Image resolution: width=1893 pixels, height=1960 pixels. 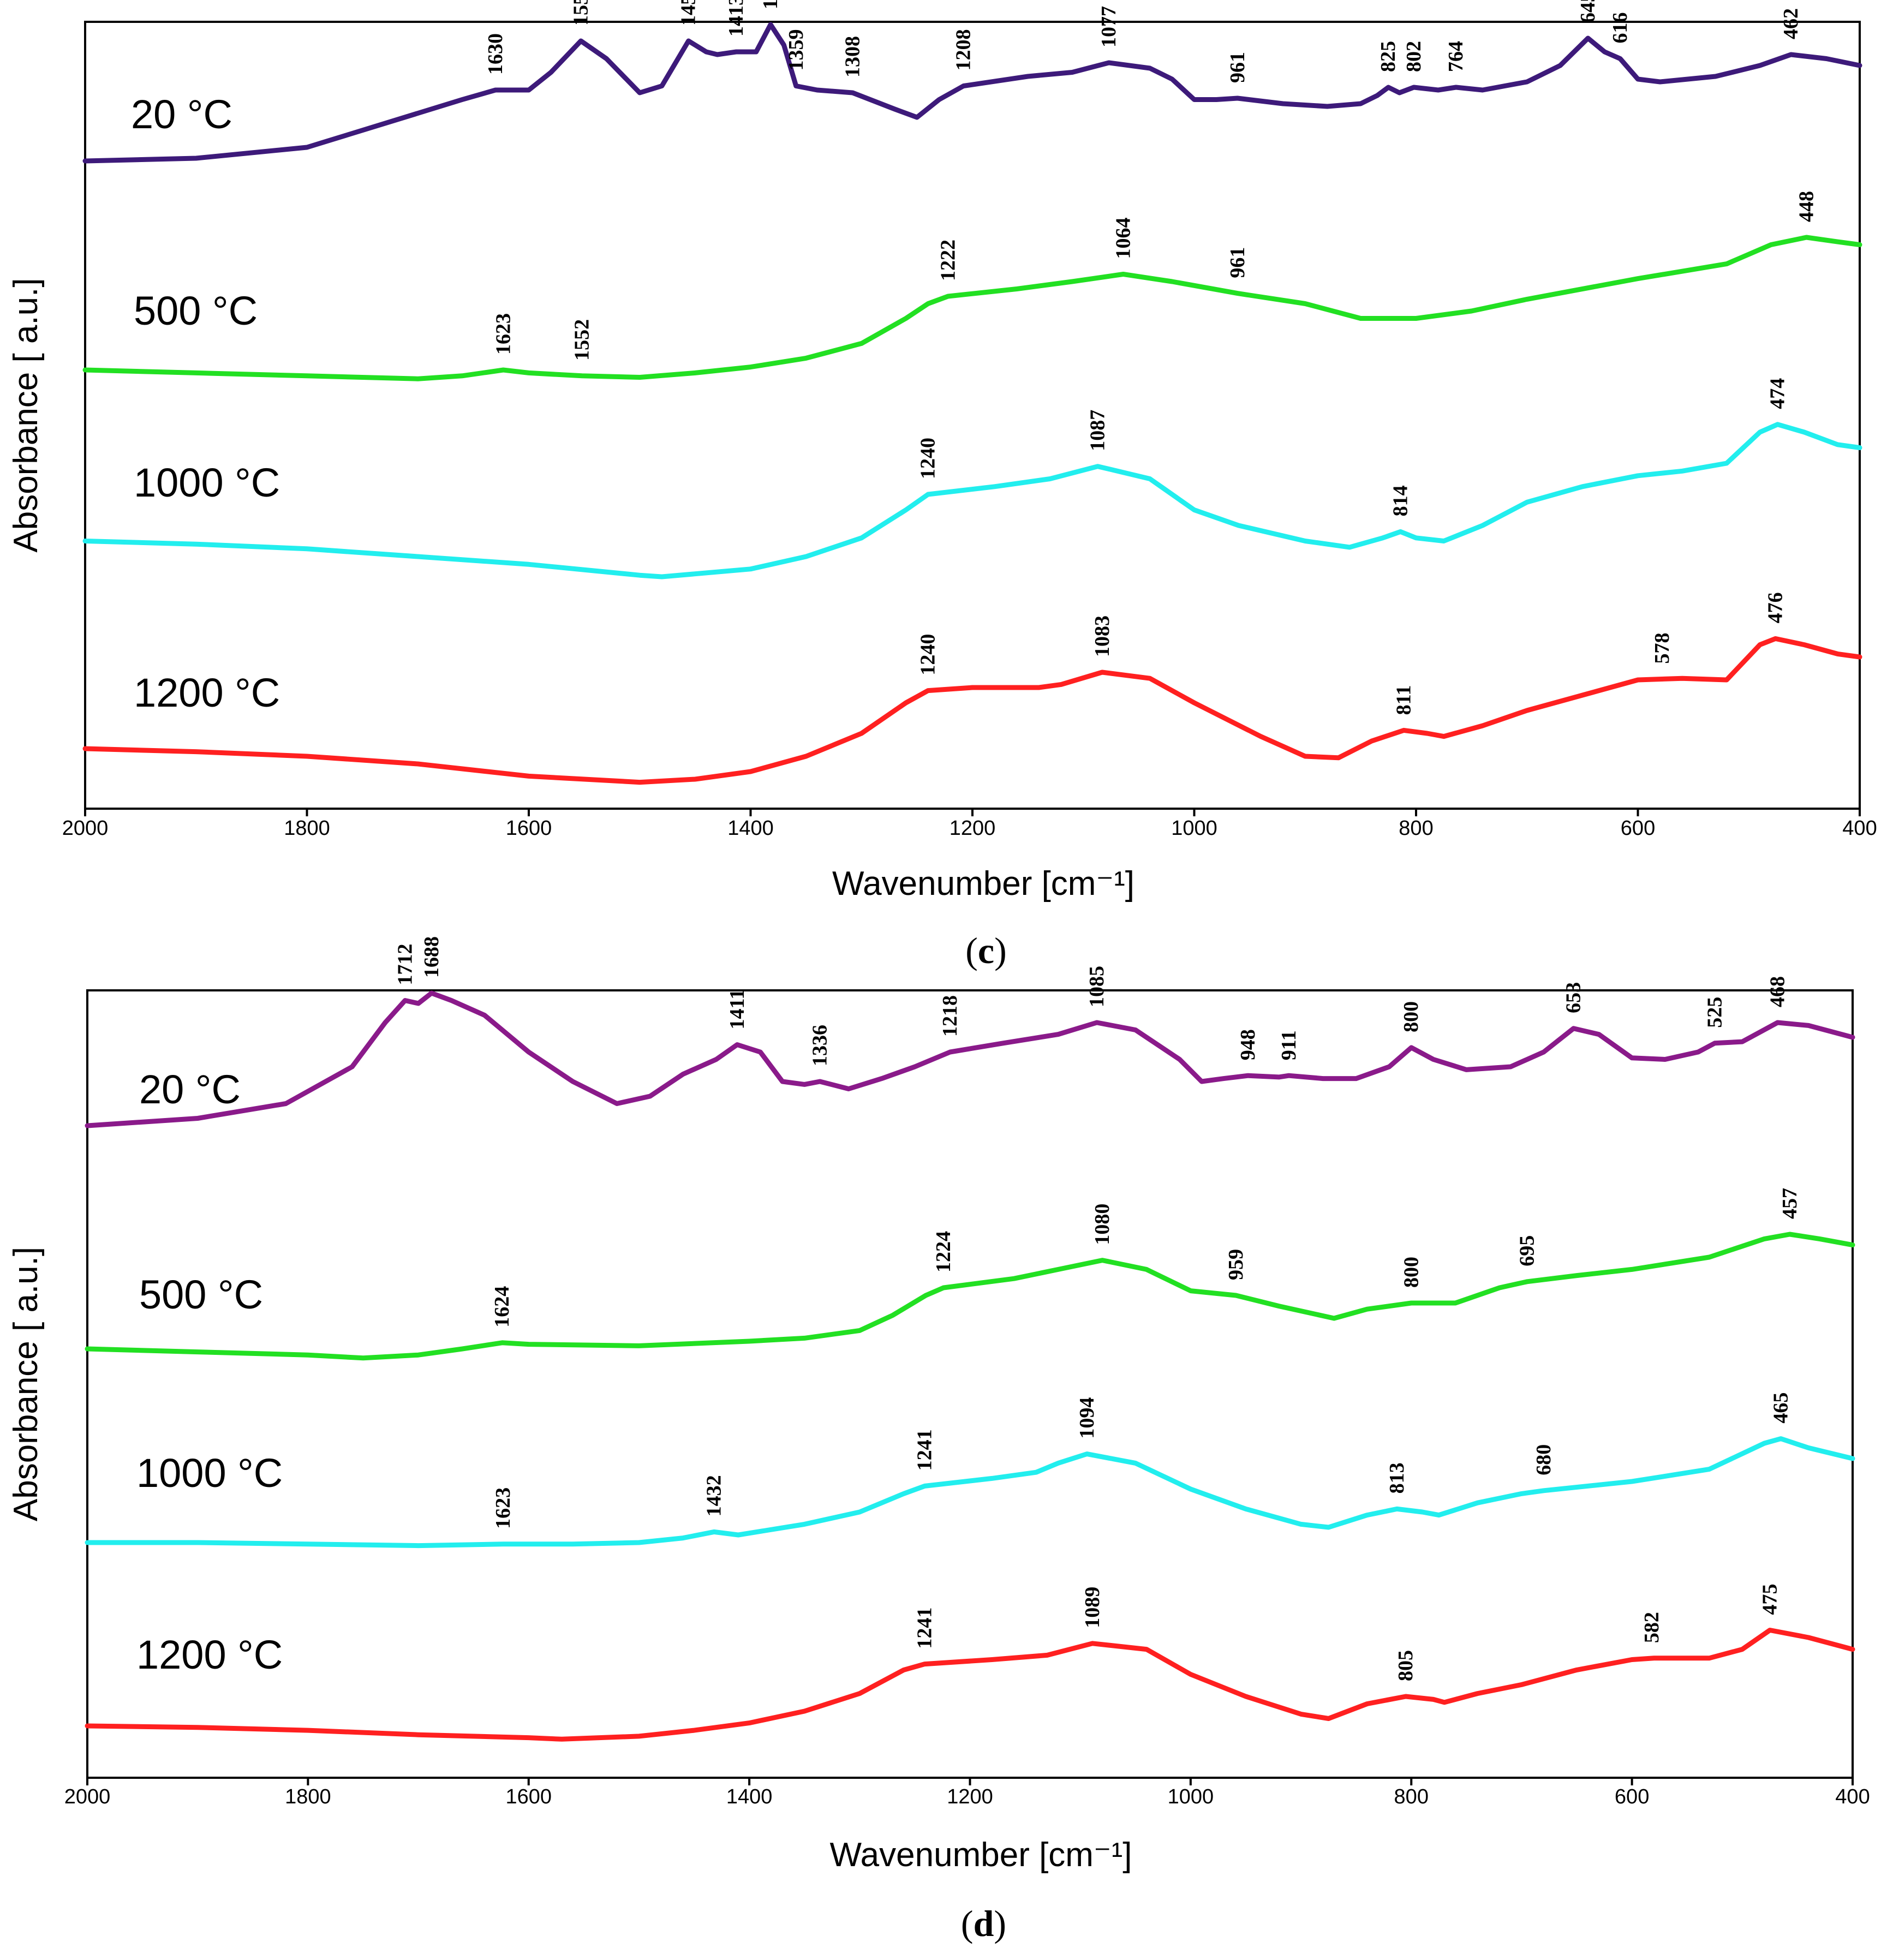 What do you see at coordinates (737, 1009) in the screenshot?
I see `peak-label: 1411` at bounding box center [737, 1009].